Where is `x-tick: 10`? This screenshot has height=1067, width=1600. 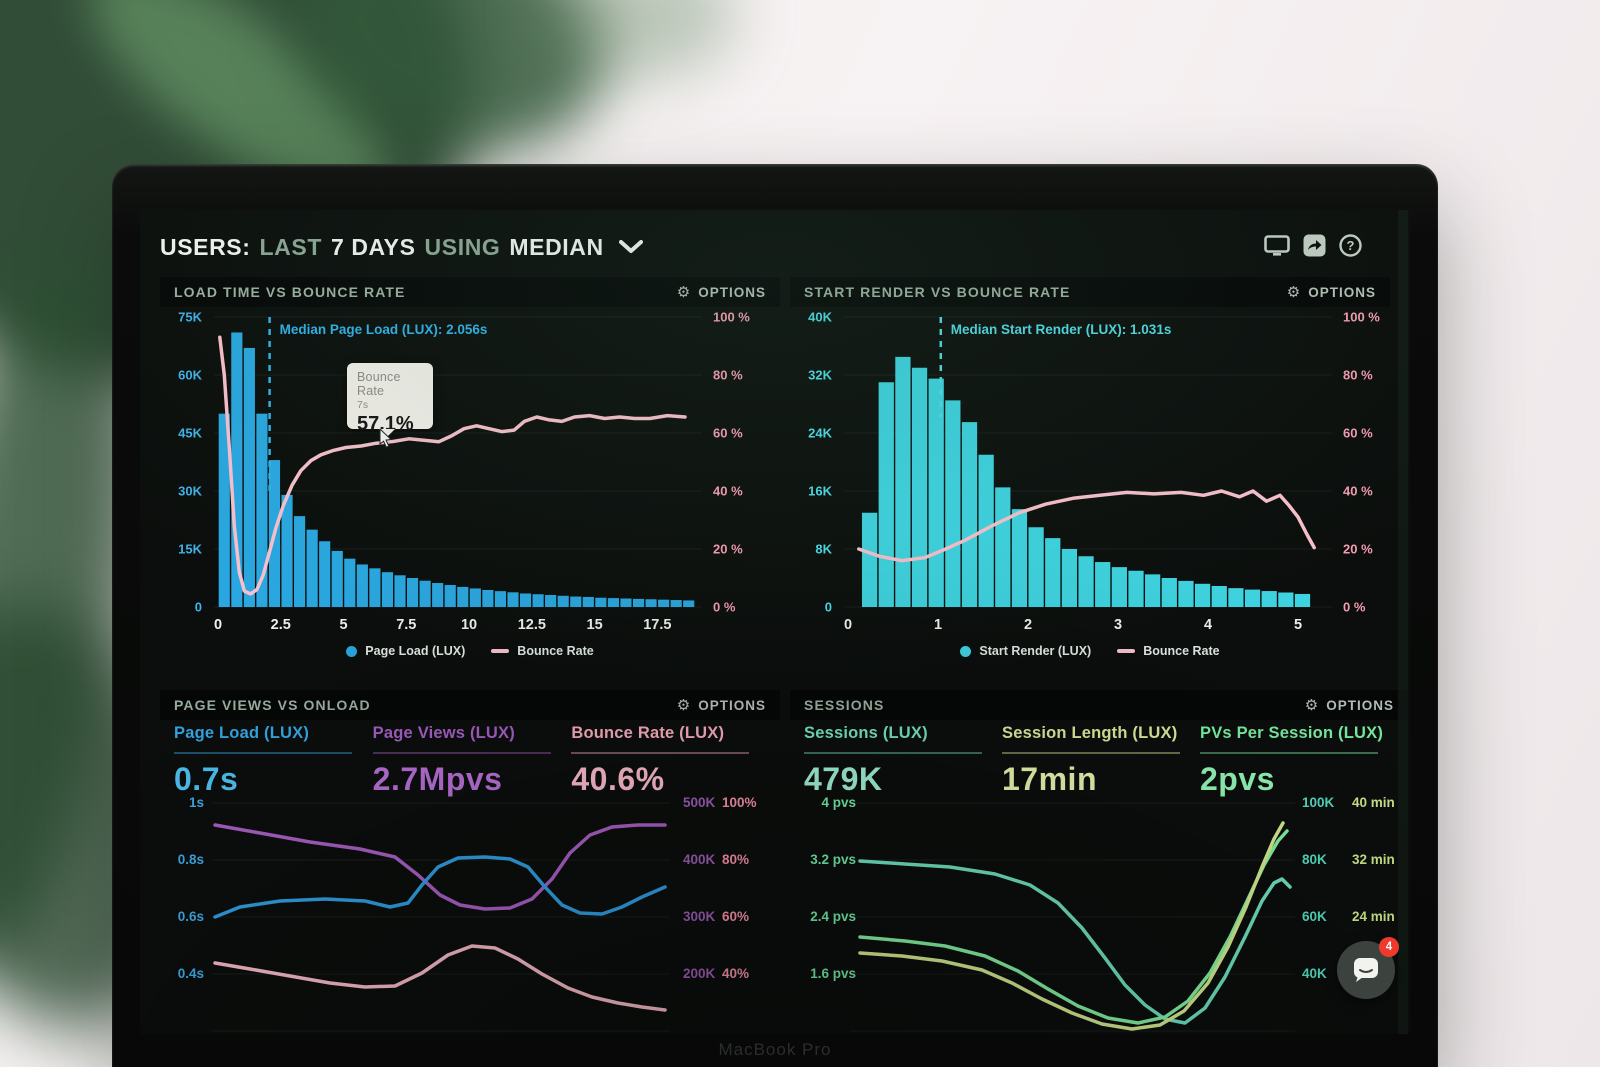 x-tick: 10 is located at coordinates (469, 625).